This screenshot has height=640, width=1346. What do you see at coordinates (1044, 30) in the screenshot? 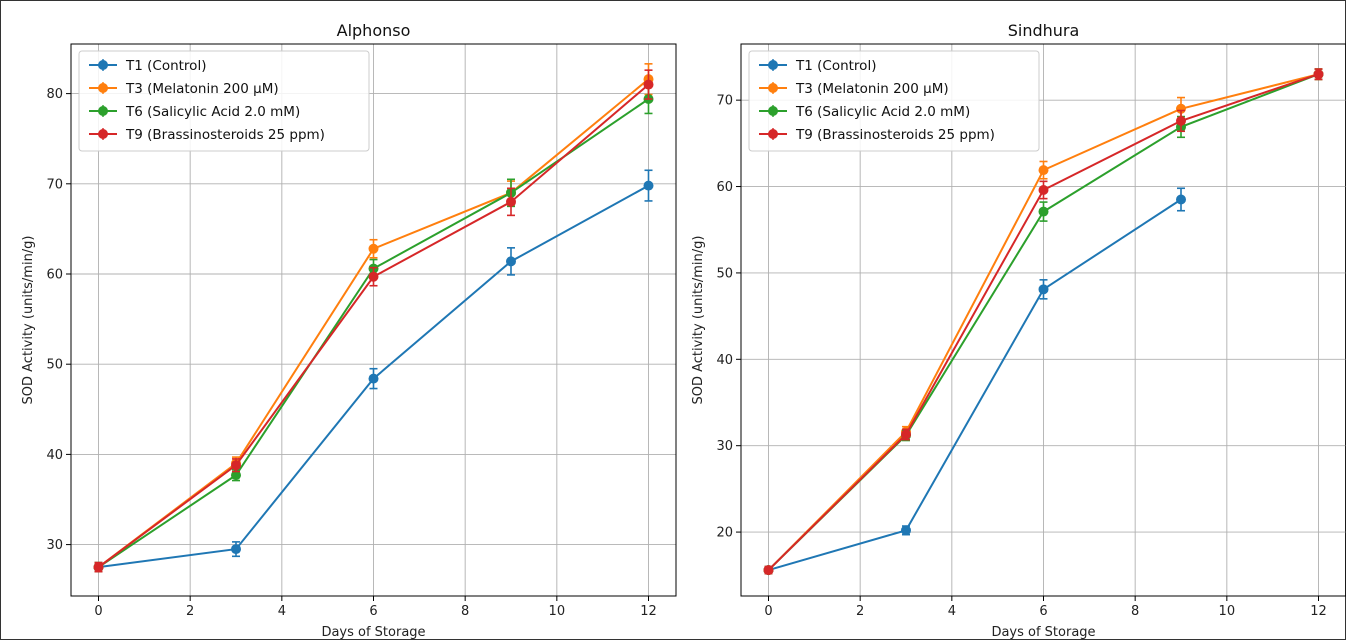
I see `chart-title: Sindhura` at bounding box center [1044, 30].